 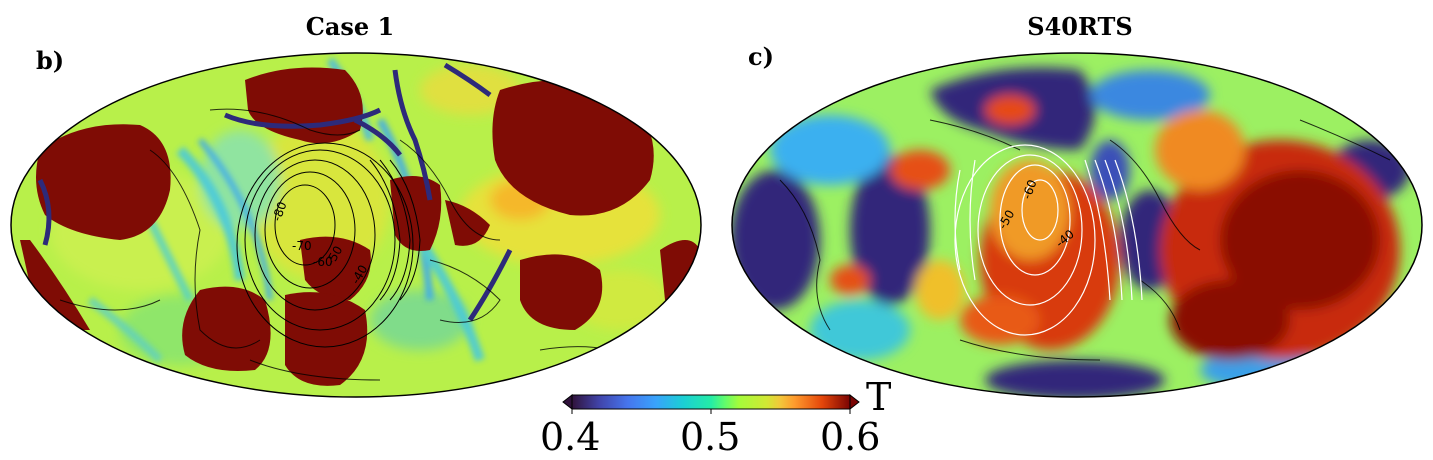 What do you see at coordinates (328, 245) in the screenshot?
I see `case1-contours` at bounding box center [328, 245].